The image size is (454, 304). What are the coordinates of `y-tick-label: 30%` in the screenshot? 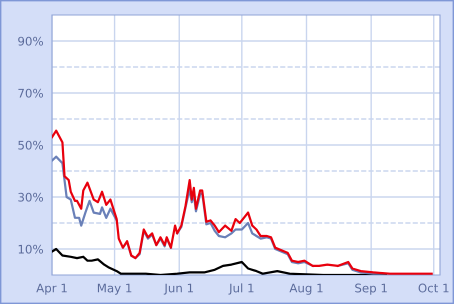 It's located at (31, 197).